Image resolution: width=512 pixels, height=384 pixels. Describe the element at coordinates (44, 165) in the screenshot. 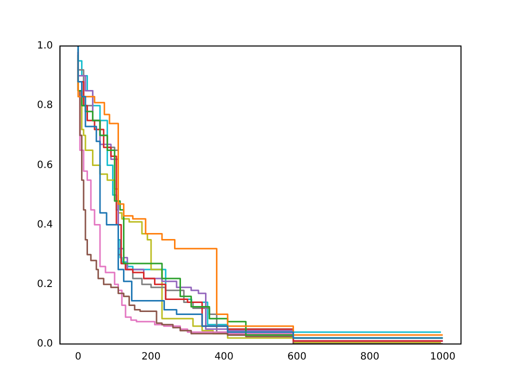

I see `y-tick-label: 0.6` at that location.